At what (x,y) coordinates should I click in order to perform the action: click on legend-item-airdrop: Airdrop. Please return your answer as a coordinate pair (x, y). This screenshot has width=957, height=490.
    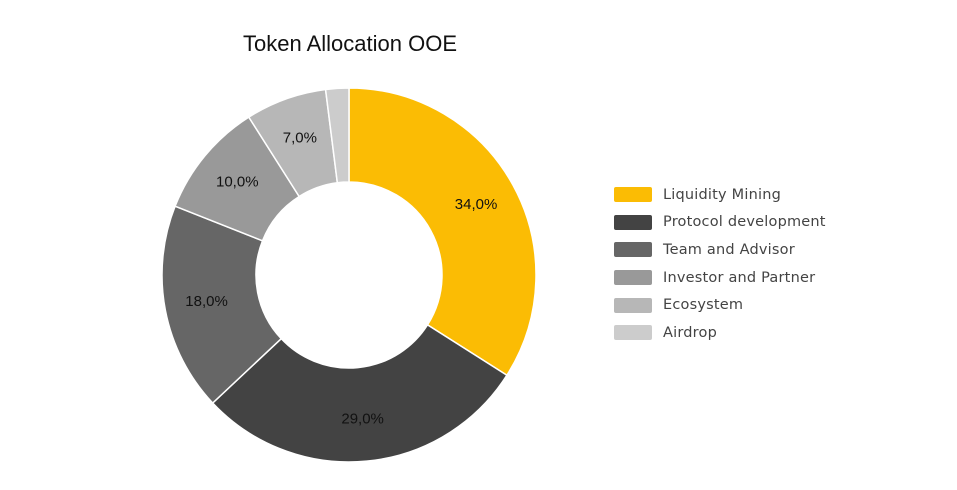
    Looking at the image, I should click on (720, 333).